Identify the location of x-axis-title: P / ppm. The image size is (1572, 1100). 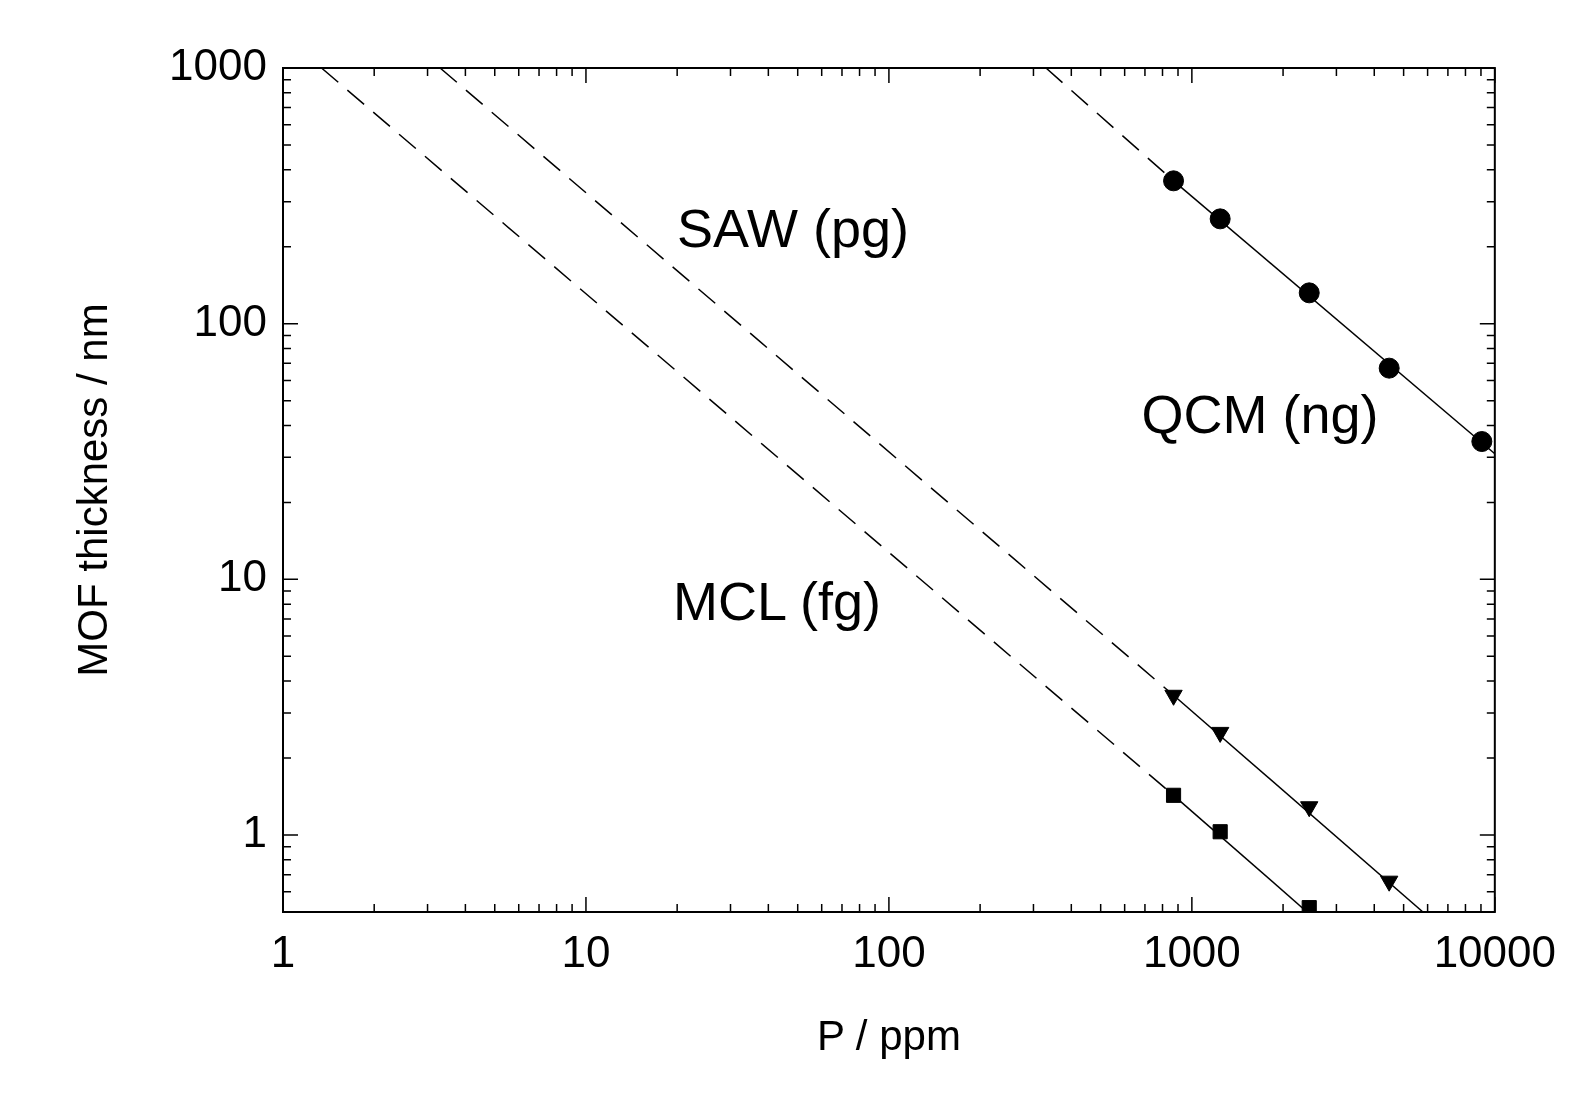
(888, 1036).